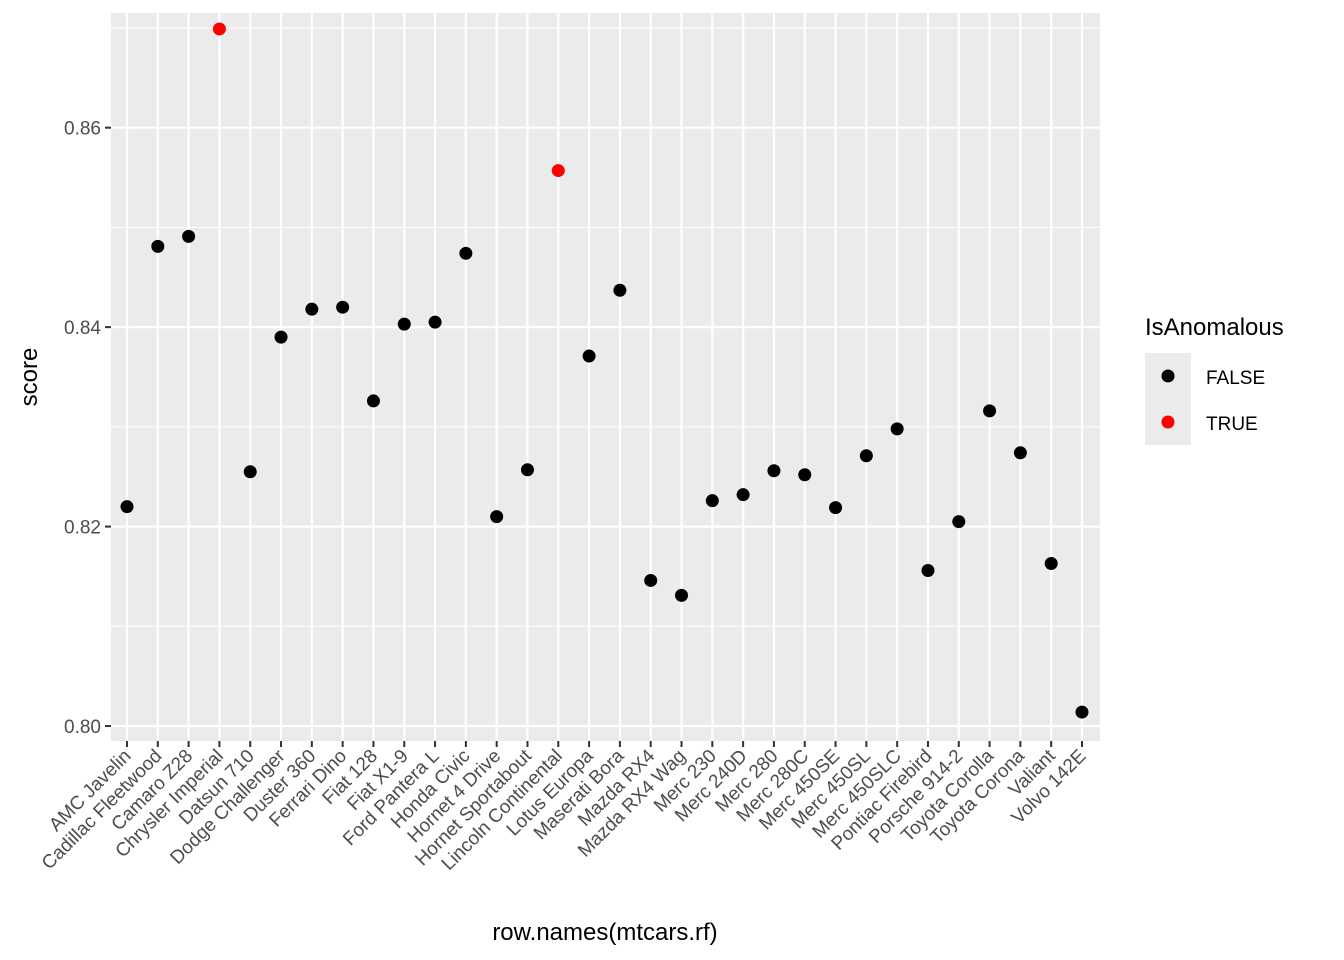 The height and width of the screenshot is (960, 1344). Describe the element at coordinates (1235, 378) in the screenshot. I see `legend-label-false: FALSE` at that location.